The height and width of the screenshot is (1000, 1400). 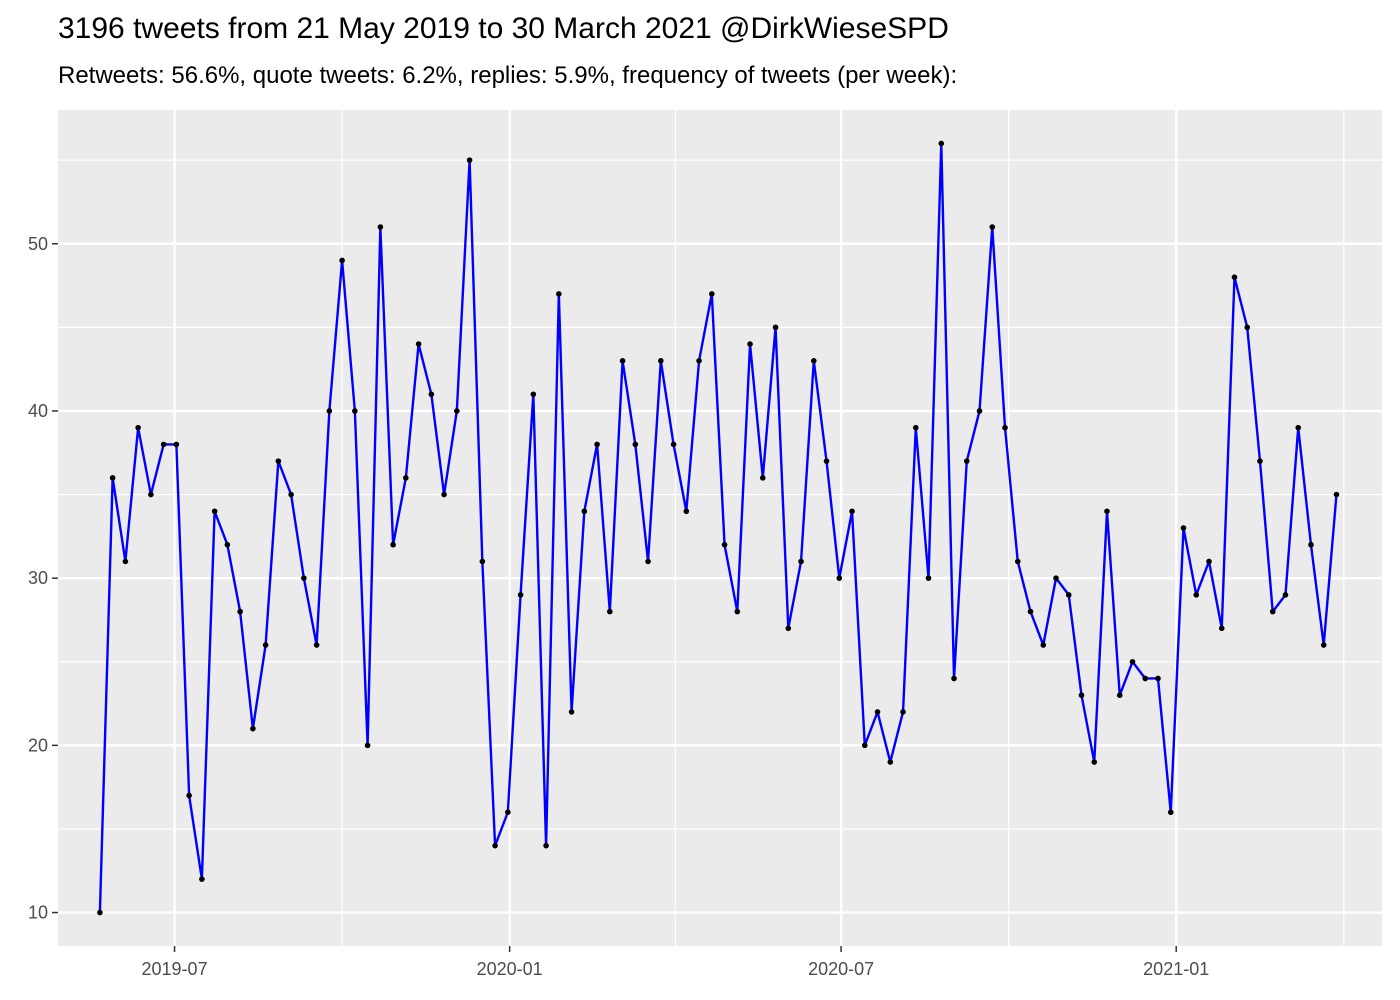 What do you see at coordinates (38, 745) in the screenshot?
I see `y-tick-label: 20` at bounding box center [38, 745].